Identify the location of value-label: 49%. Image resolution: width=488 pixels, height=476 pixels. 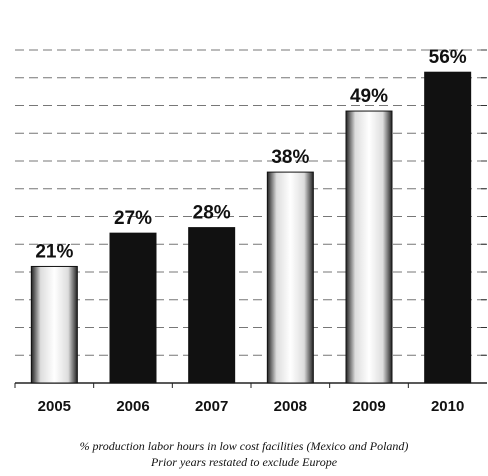
(369, 96).